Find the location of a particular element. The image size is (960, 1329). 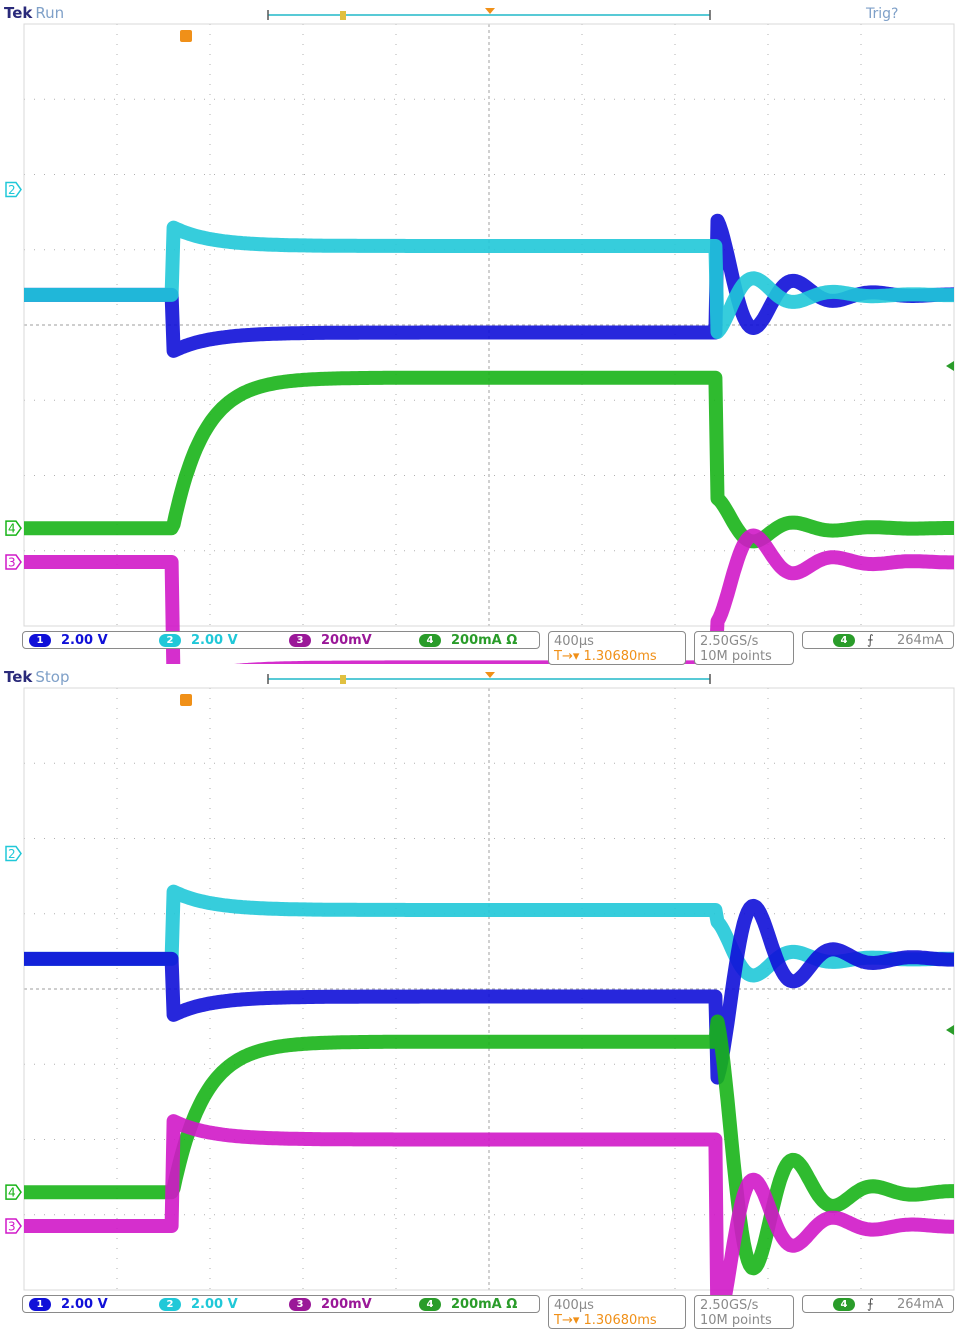

trace-ch3 is located at coordinates (489, 596).